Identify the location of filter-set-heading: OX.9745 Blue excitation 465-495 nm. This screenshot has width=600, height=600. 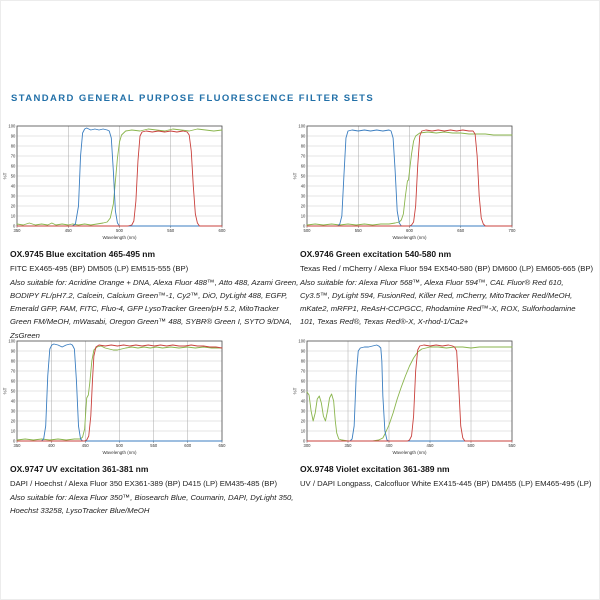
(83, 254).